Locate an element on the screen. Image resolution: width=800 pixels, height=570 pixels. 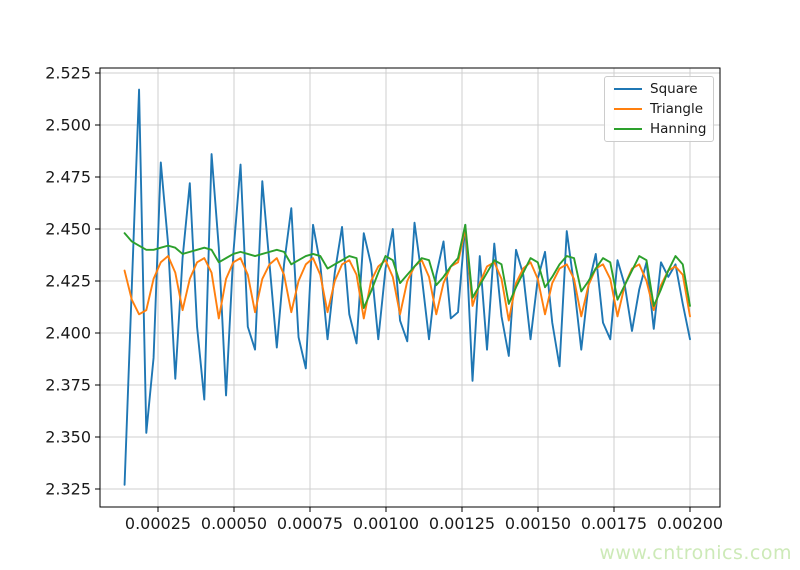
x-tick-label: 0.00025 is located at coordinates (158, 523).